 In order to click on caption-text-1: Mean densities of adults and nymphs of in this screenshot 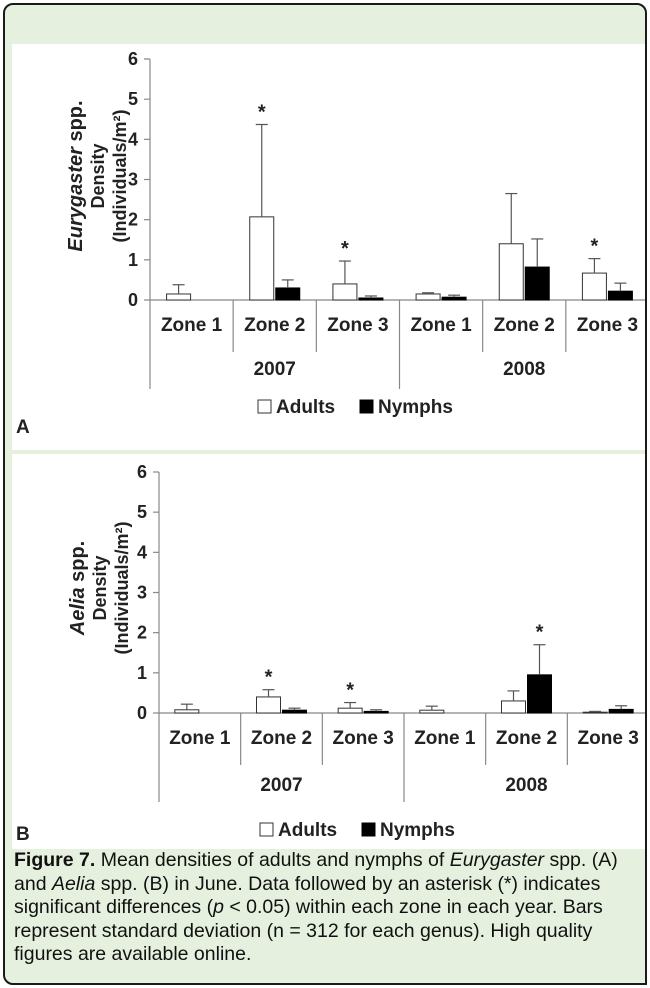, I will do `click(272, 860)`.